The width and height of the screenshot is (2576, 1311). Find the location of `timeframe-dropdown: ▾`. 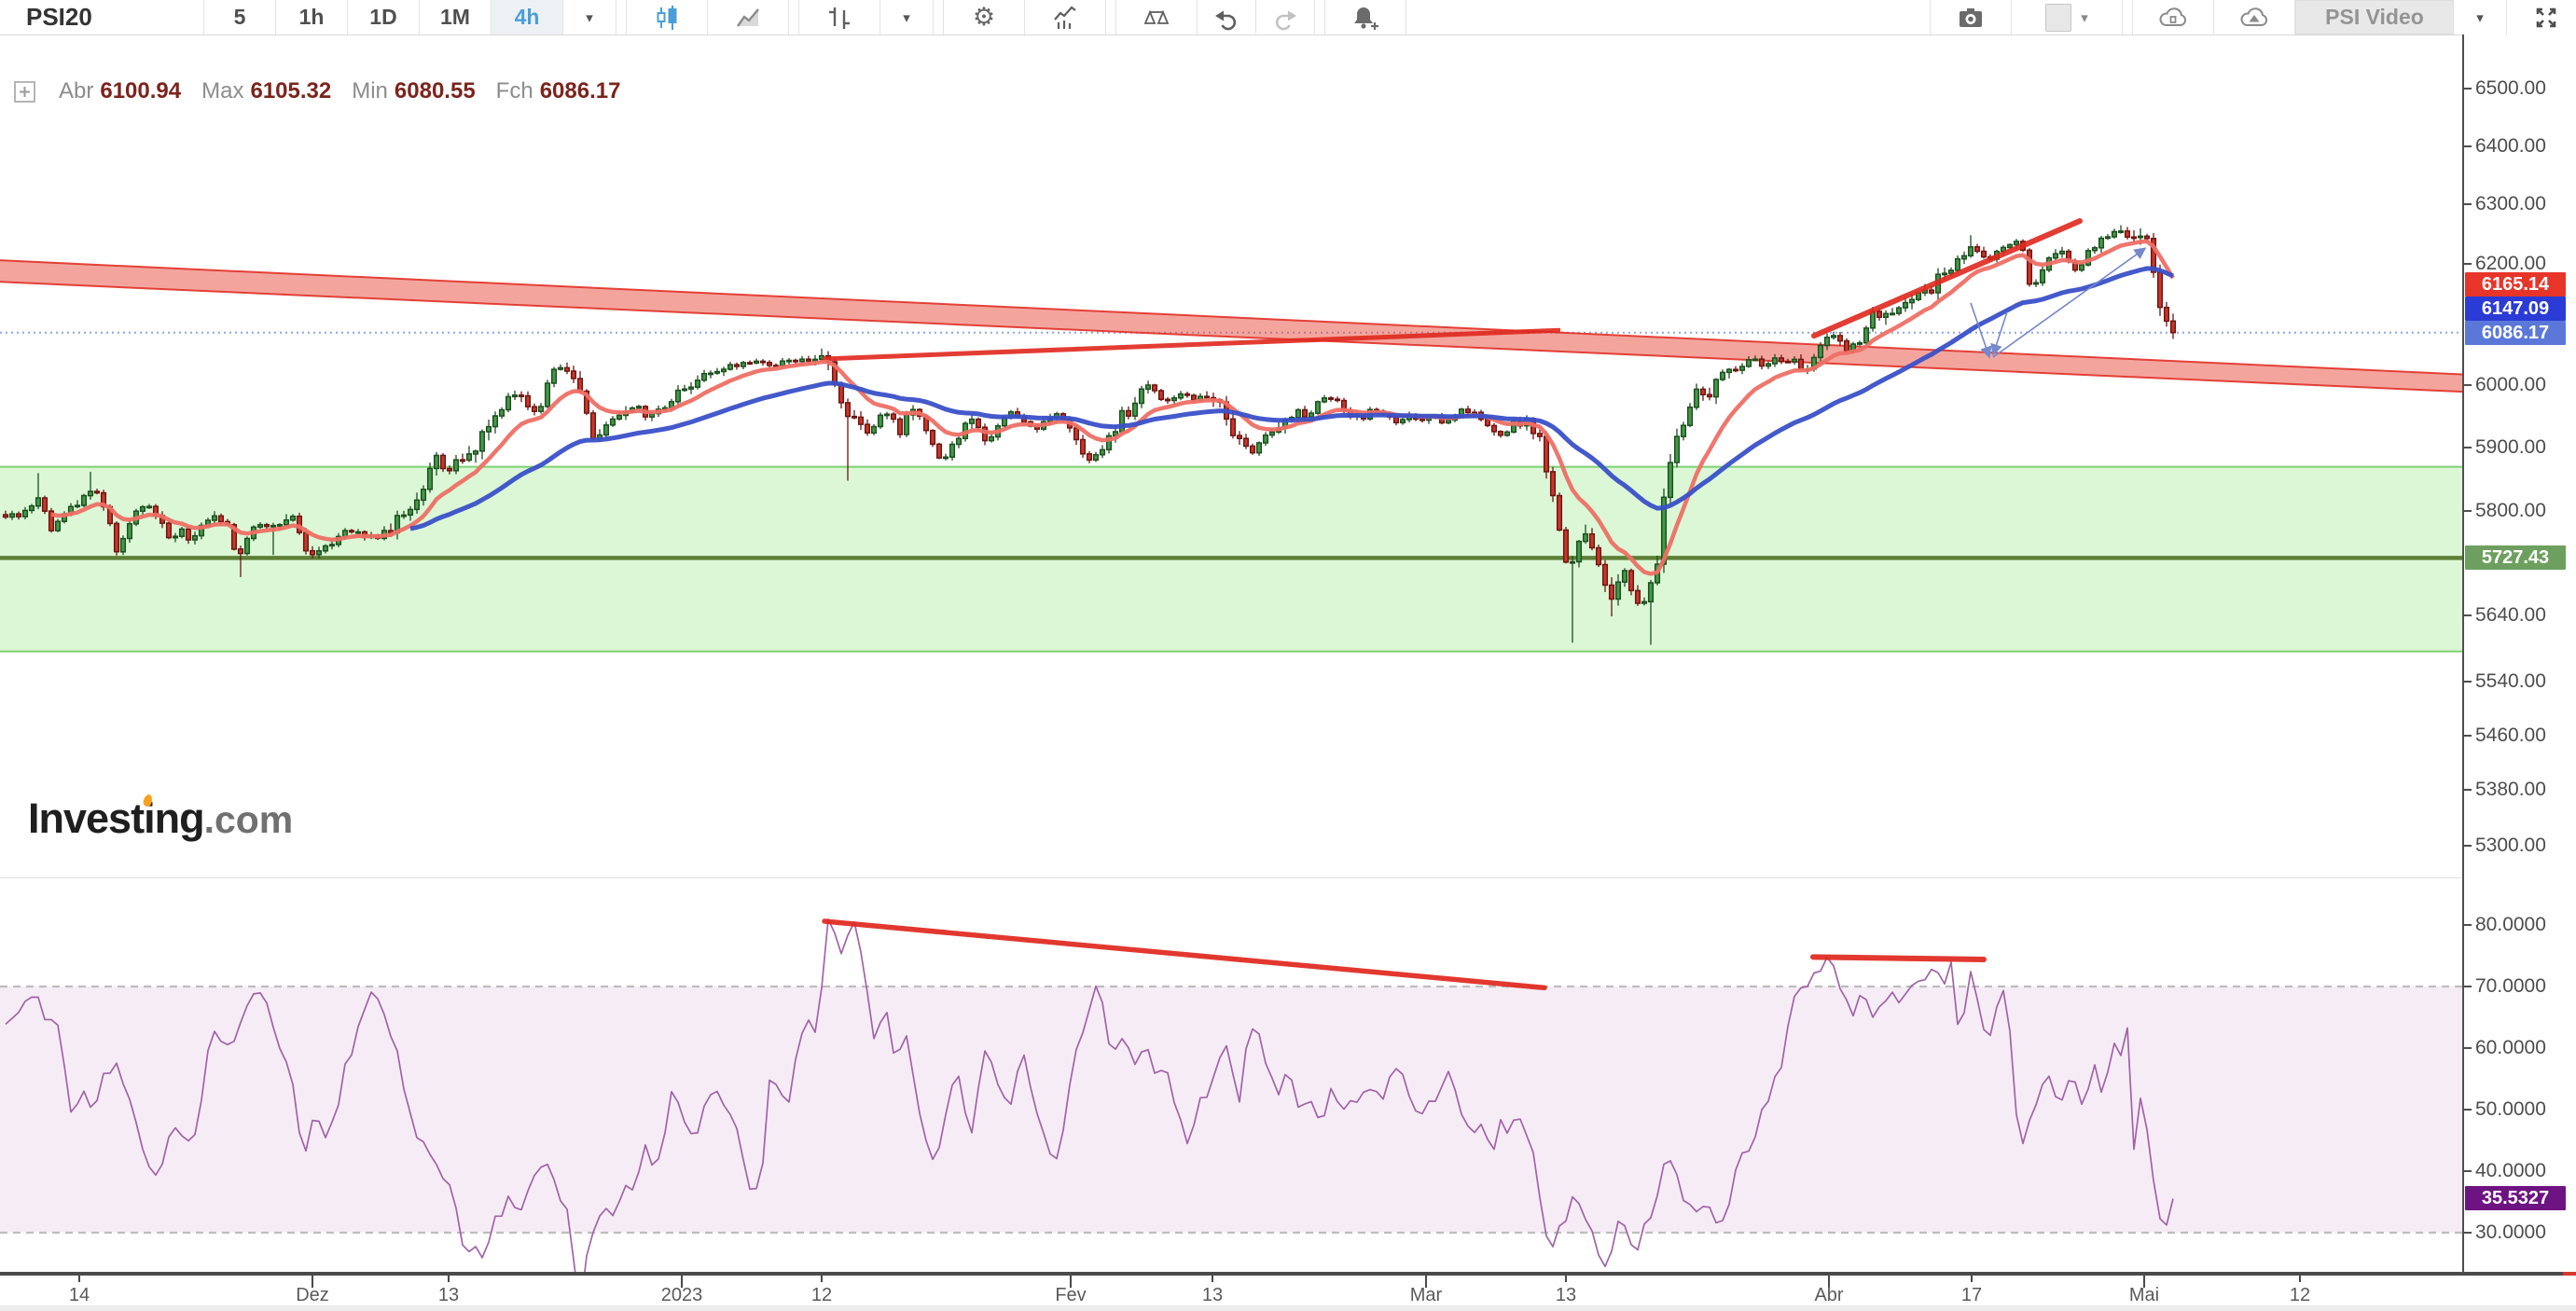

timeframe-dropdown: ▾ is located at coordinates (589, 17).